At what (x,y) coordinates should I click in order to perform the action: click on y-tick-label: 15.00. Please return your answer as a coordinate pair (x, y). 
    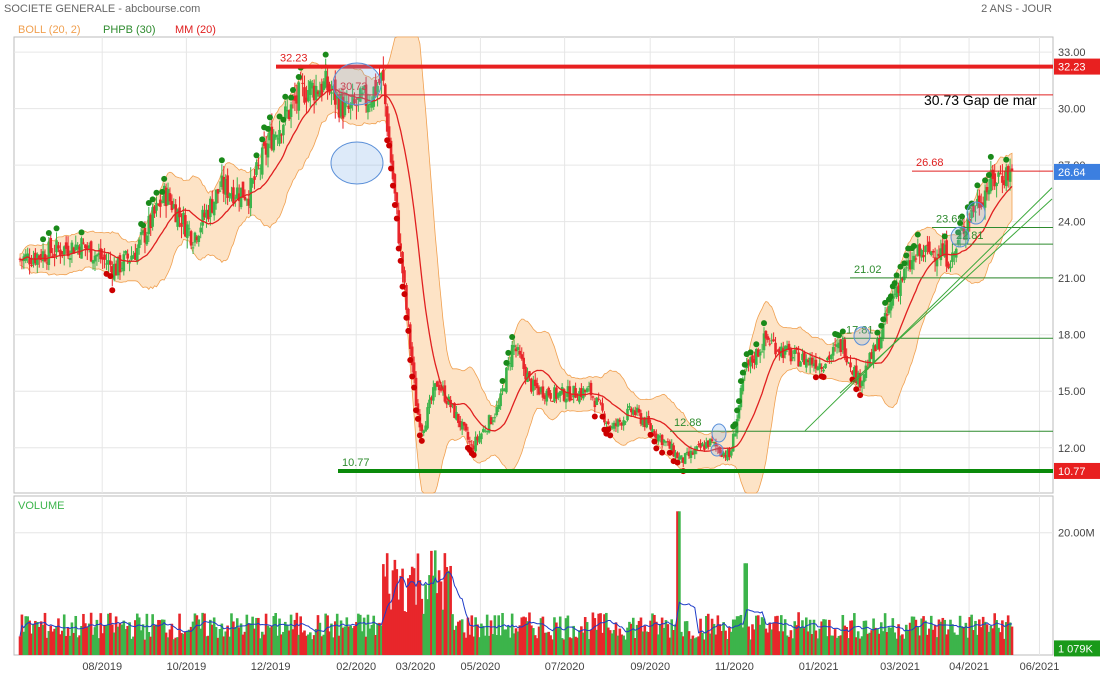
    Looking at the image, I should click on (1072, 392).